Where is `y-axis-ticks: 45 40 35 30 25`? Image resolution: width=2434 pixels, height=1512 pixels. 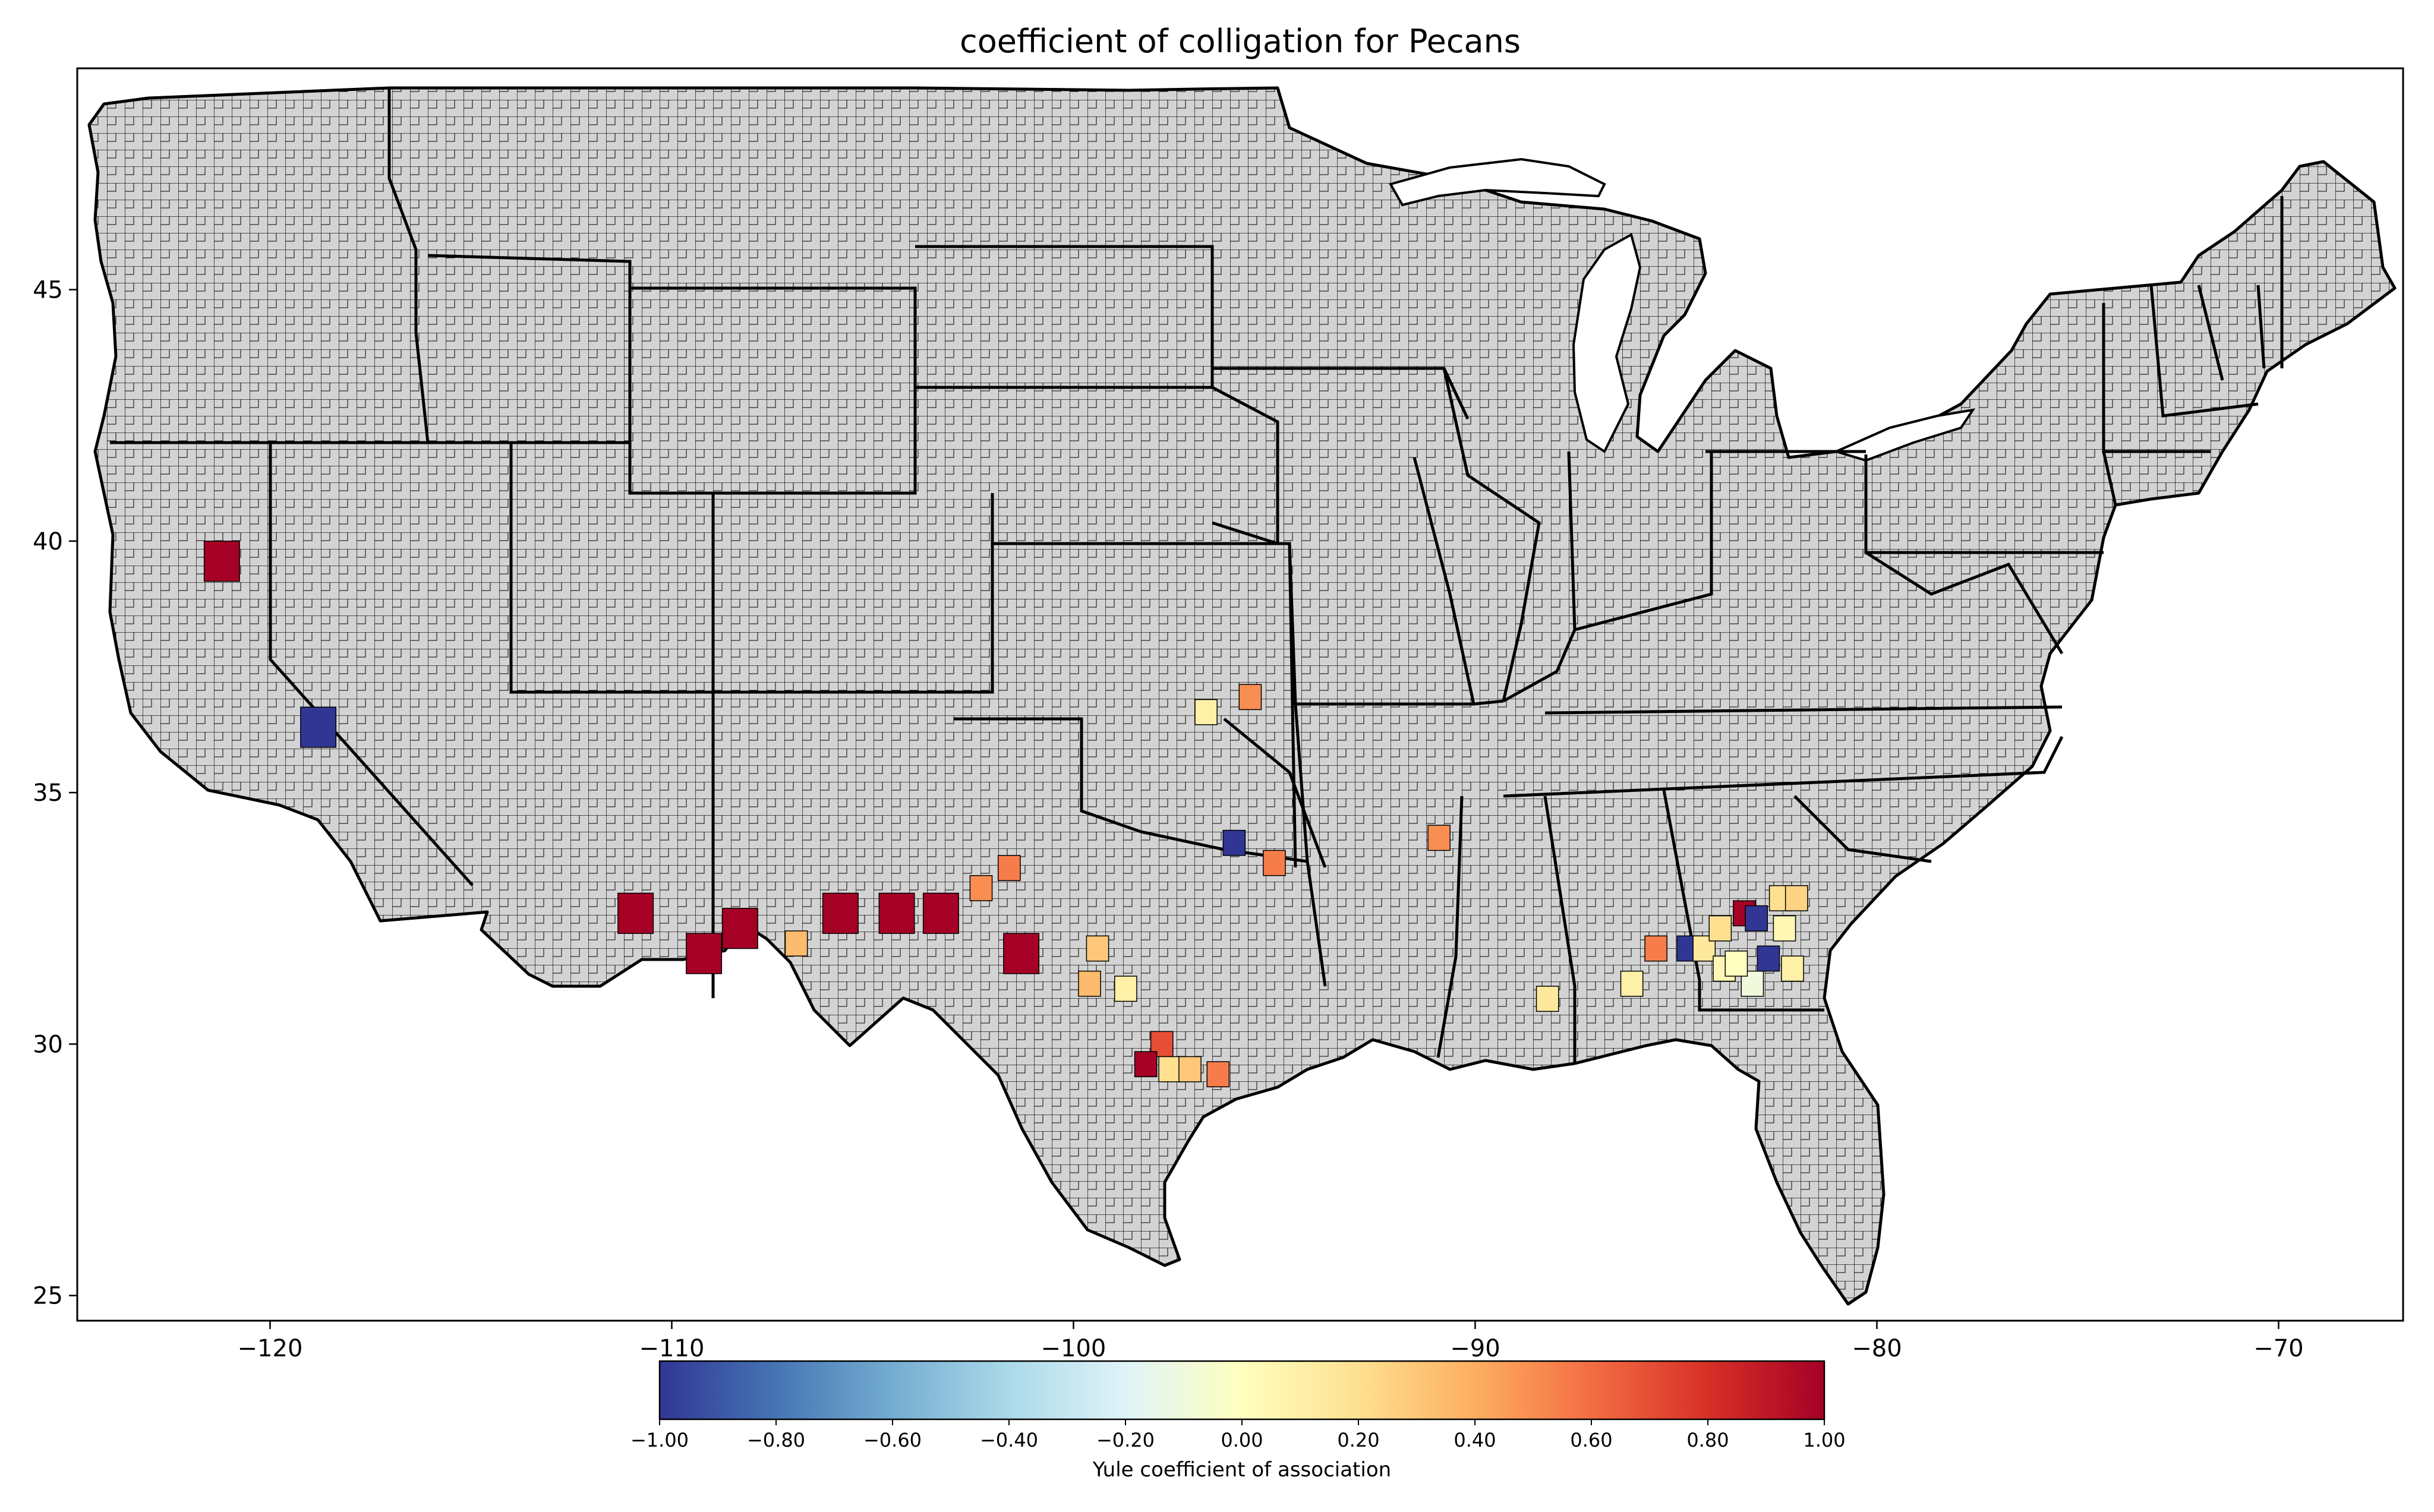 y-axis-ticks: 45 40 35 30 25 is located at coordinates (55, 793).